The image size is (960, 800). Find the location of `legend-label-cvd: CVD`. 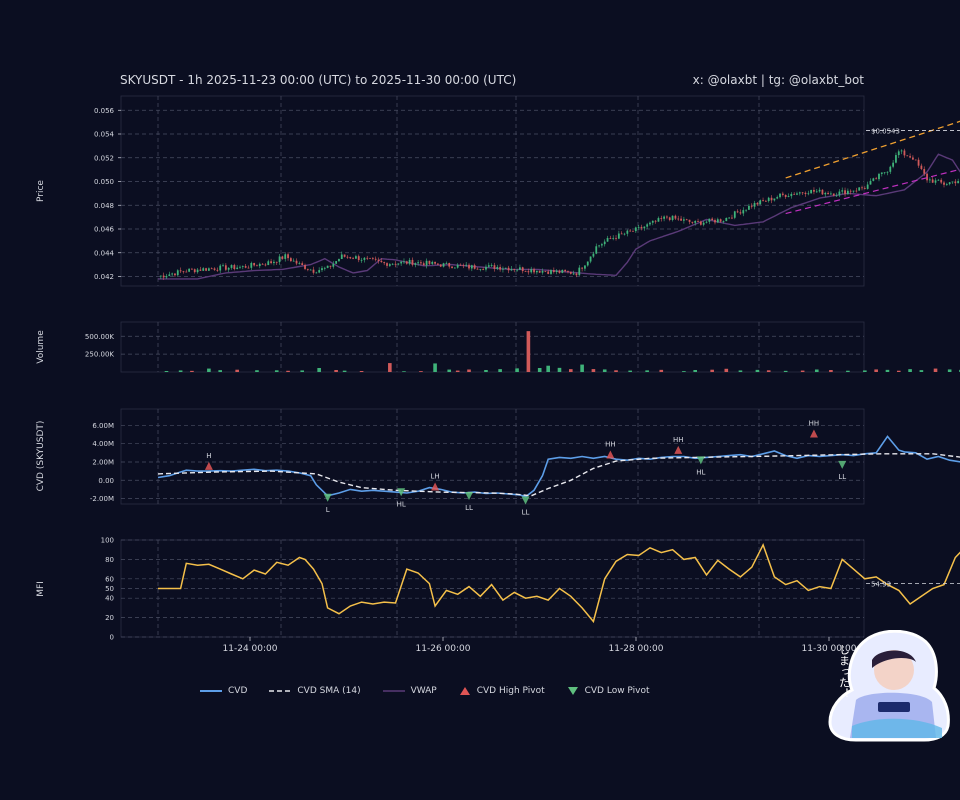

legend-label-cvd: CVD is located at coordinates (238, 691).